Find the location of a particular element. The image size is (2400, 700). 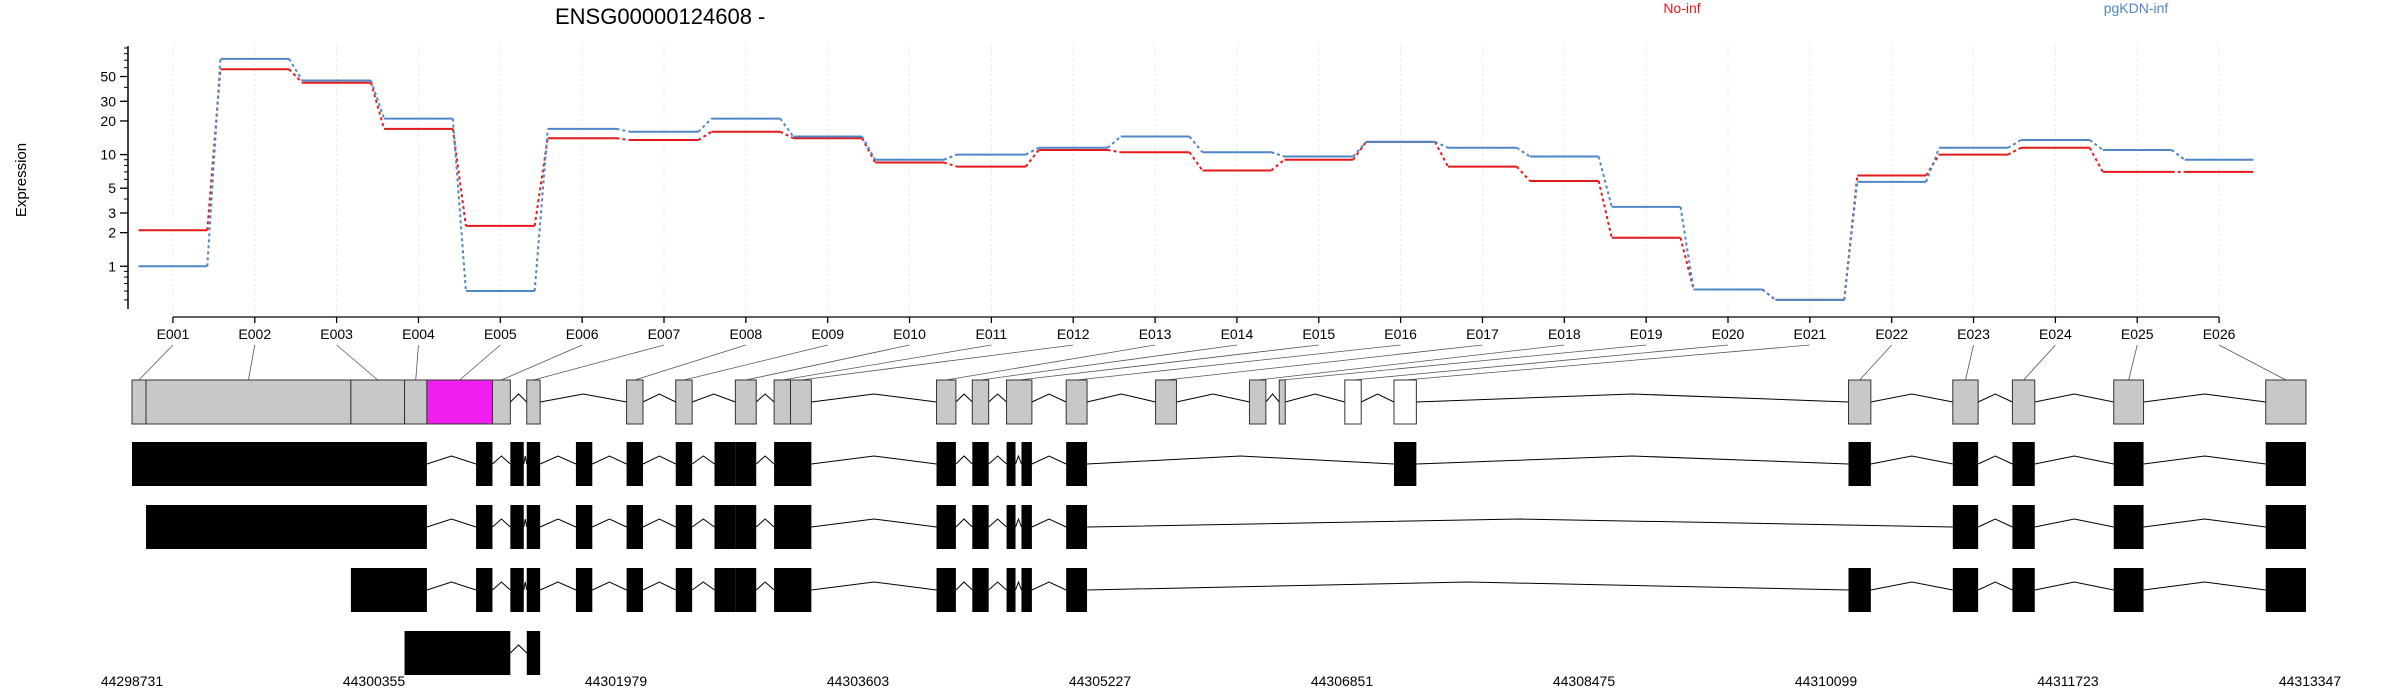

exon-box-E015 is located at coordinates (1019, 402).